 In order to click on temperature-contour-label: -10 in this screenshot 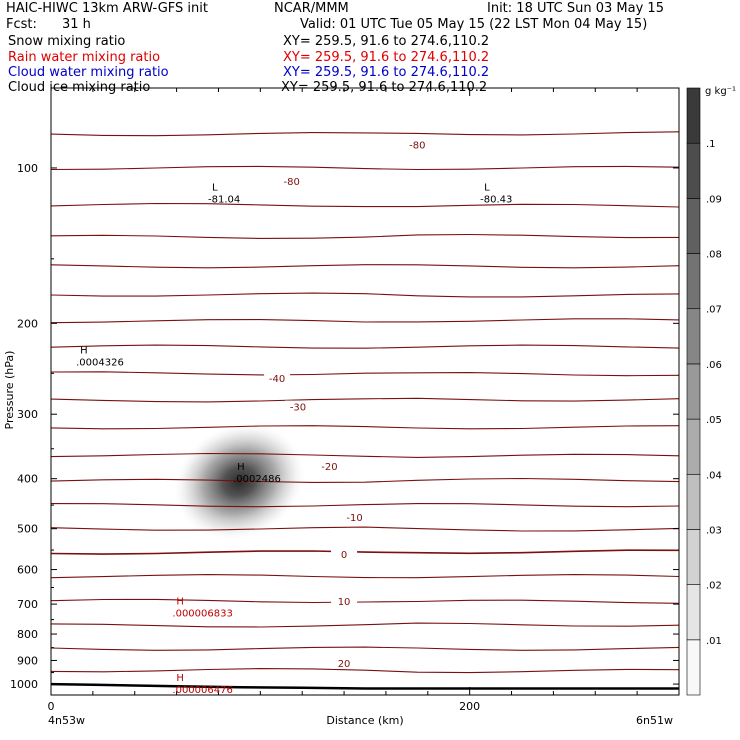, I will do `click(354, 518)`.